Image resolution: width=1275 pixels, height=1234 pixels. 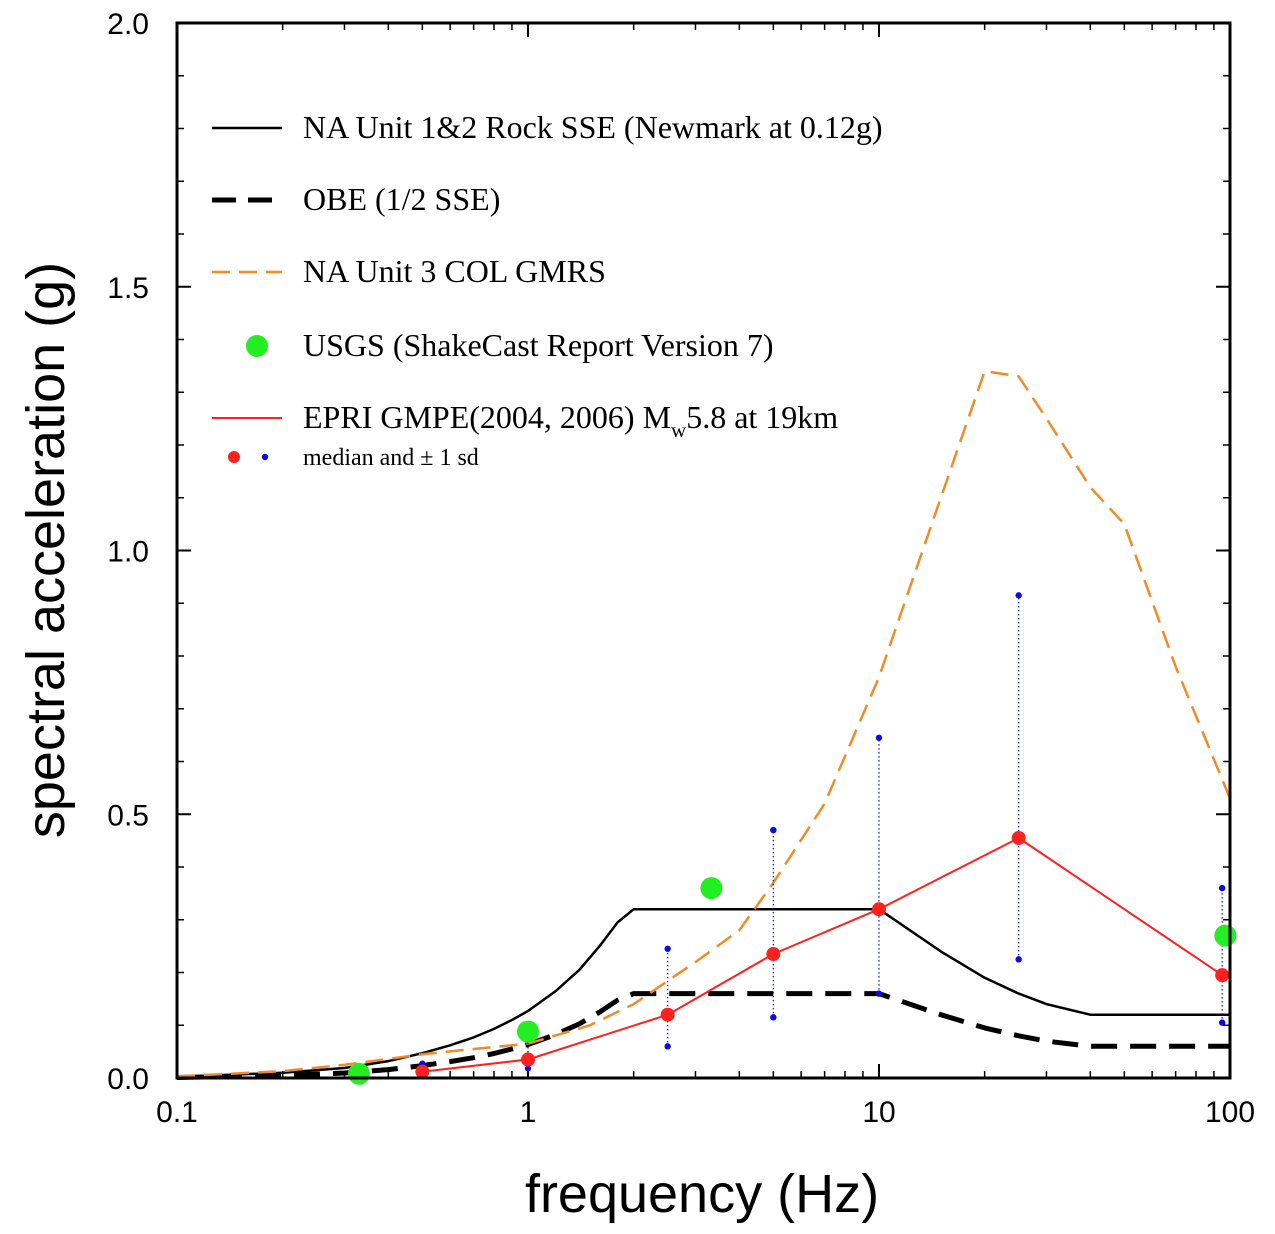 What do you see at coordinates (128, 552) in the screenshot?
I see `y-tick-label: 1.0` at bounding box center [128, 552].